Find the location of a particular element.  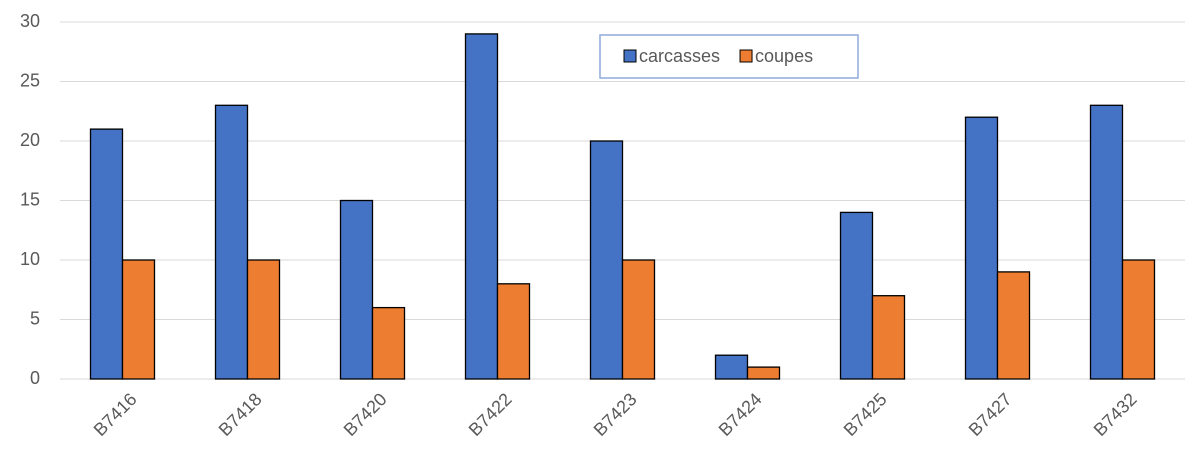

x-tick-label: B7424 is located at coordinates (740, 414).